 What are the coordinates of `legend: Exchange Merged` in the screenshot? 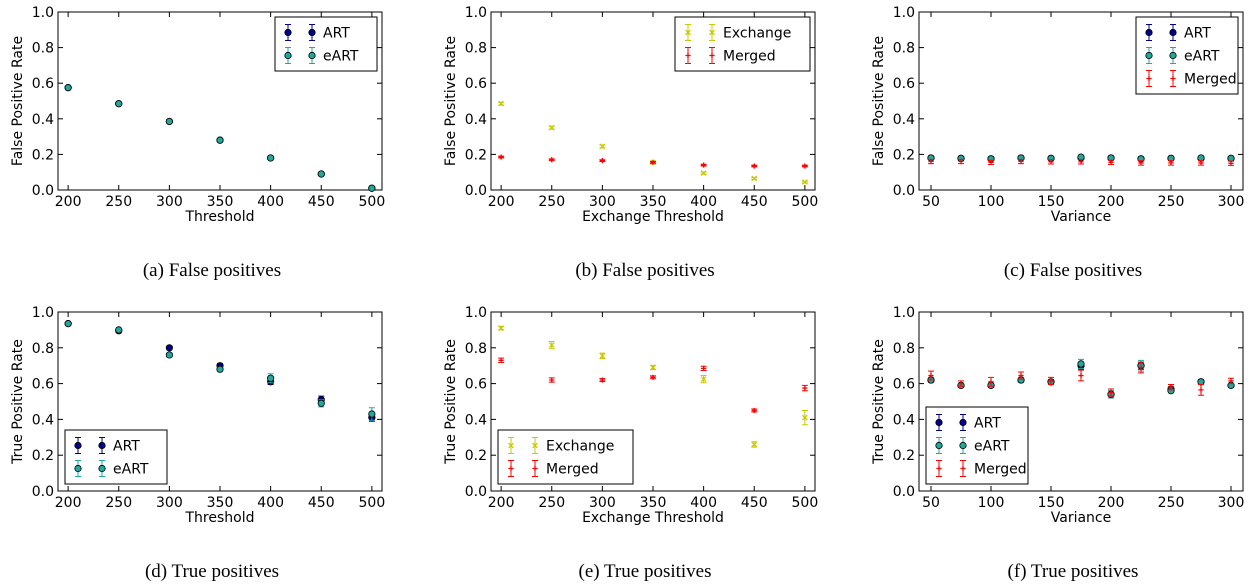 It's located at (742, 44).